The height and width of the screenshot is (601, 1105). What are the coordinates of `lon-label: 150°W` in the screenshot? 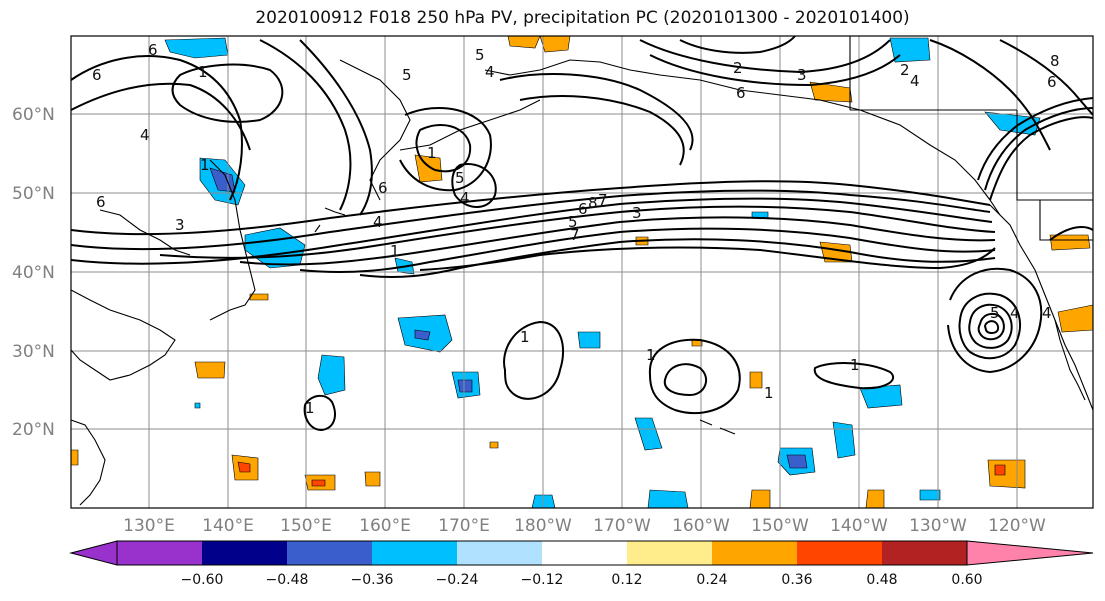 It's located at (780, 526).